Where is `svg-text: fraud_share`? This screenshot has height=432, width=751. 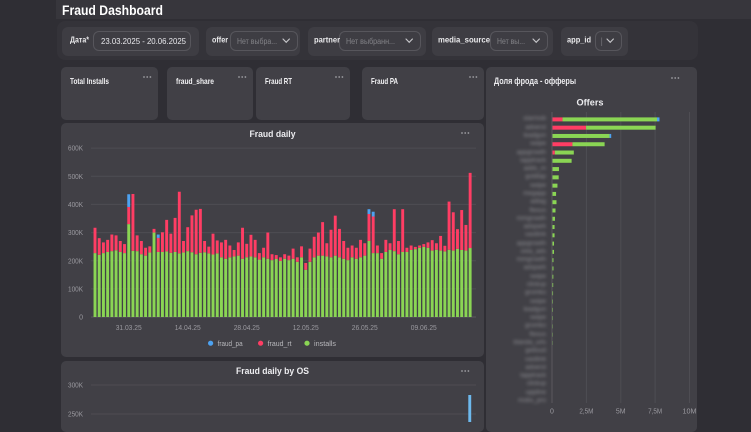 svg-text: fraud_share is located at coordinates (195, 81).